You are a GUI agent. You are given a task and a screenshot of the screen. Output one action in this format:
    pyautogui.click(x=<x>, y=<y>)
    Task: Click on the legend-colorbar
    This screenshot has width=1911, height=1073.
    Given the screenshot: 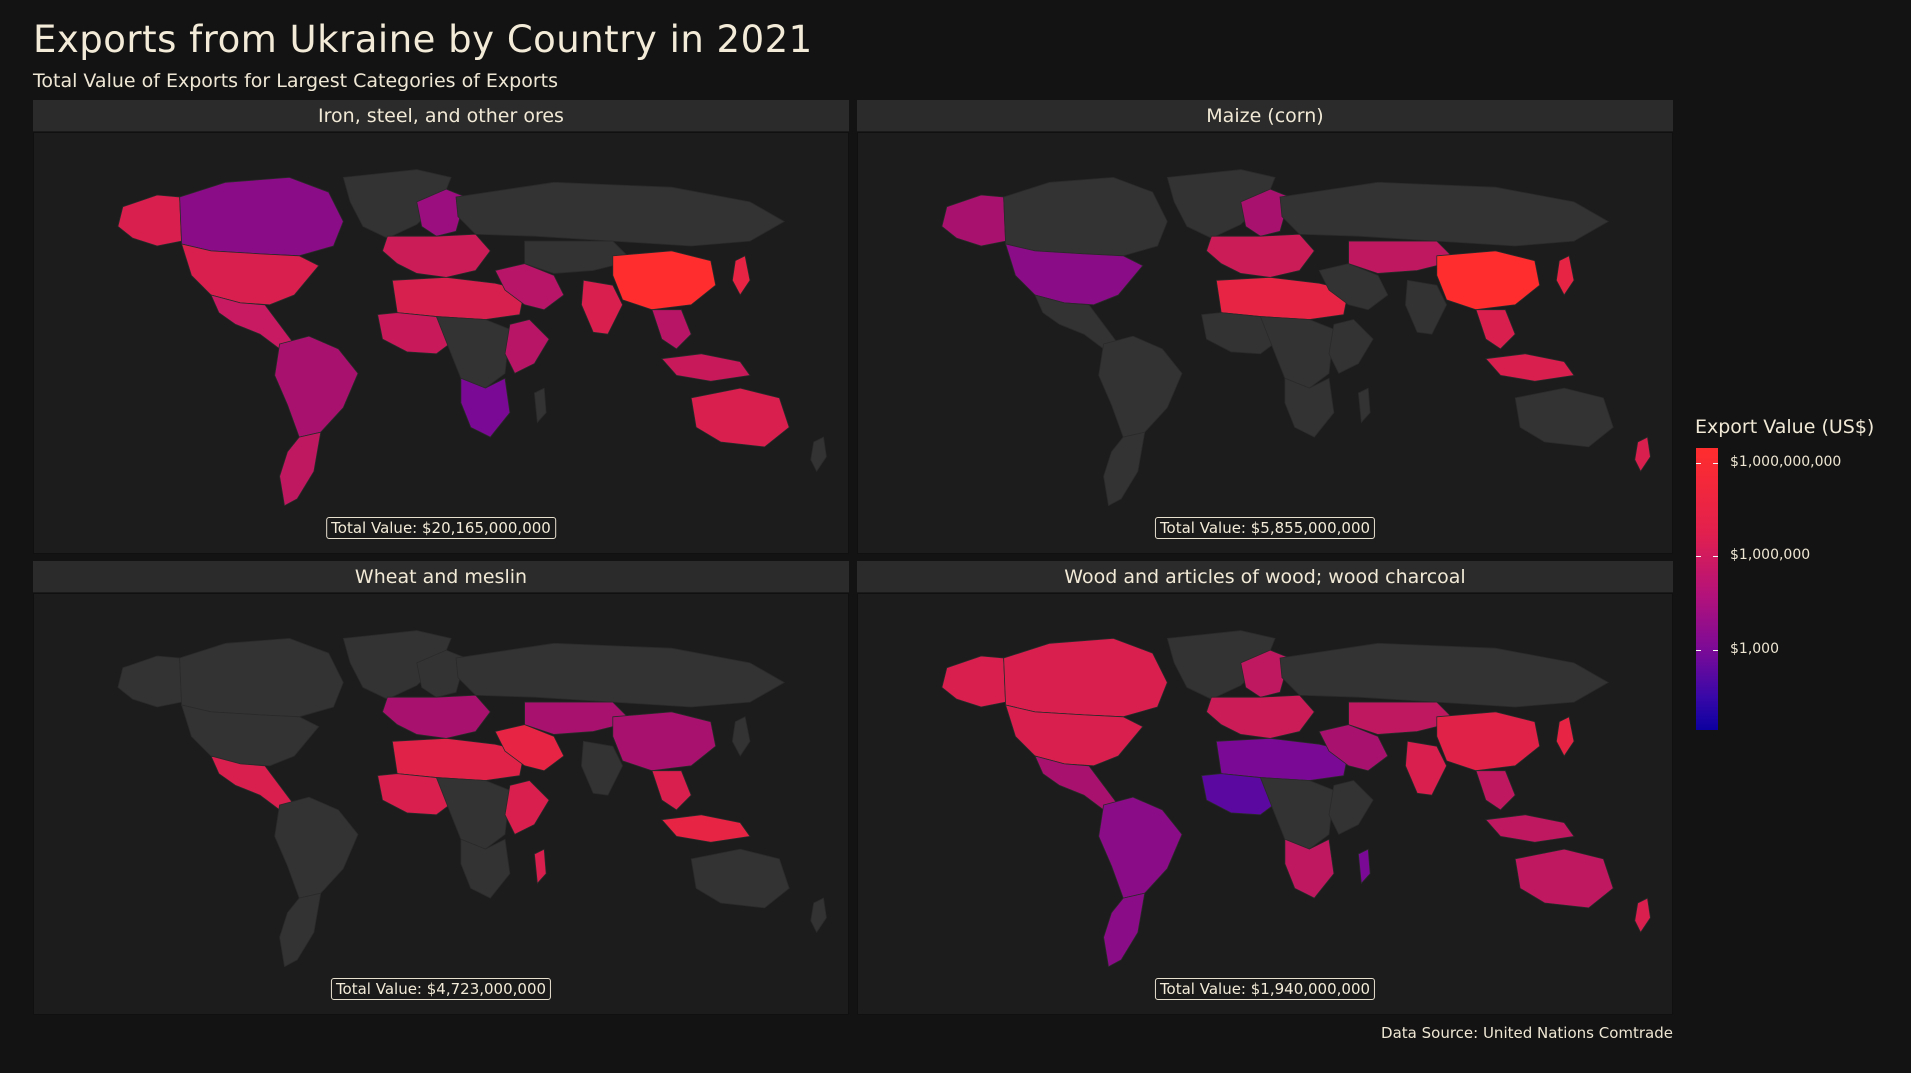 What is the action you would take?
    pyautogui.click(x=1707, y=589)
    